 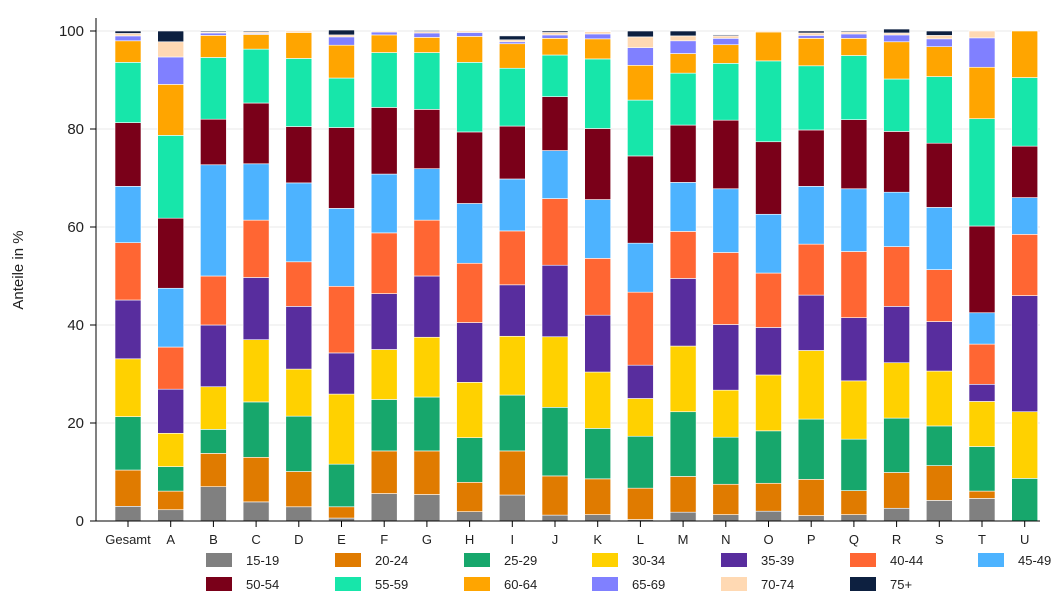 What do you see at coordinates (881, 584) in the screenshot?
I see `legend-item: 75+` at bounding box center [881, 584].